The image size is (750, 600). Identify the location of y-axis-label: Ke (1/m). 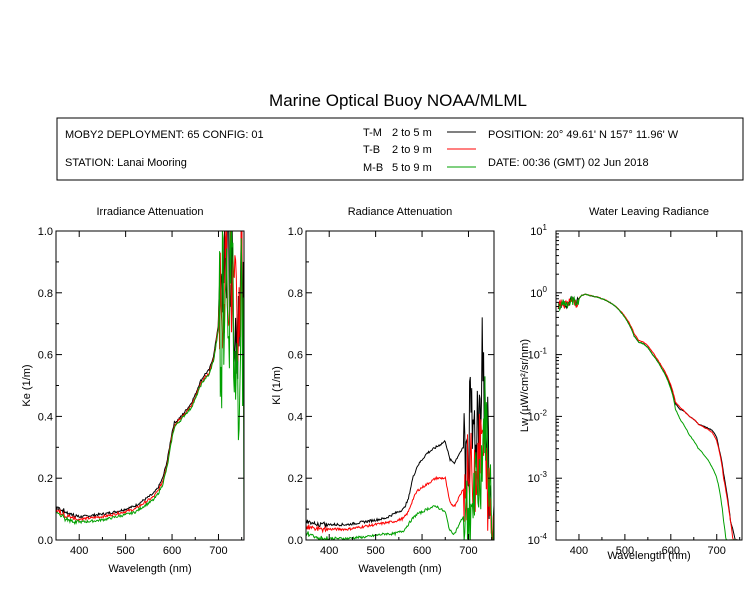
(27, 385).